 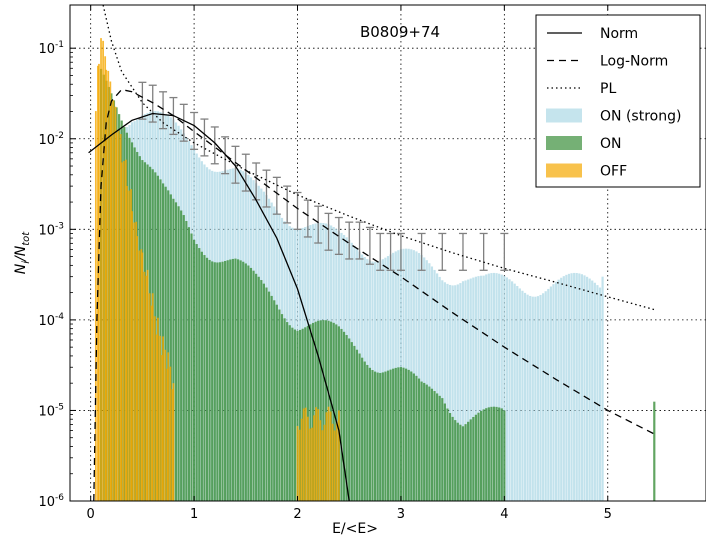 I want to click on y-axis-title-sub-i: i, so click(x=26, y=262).